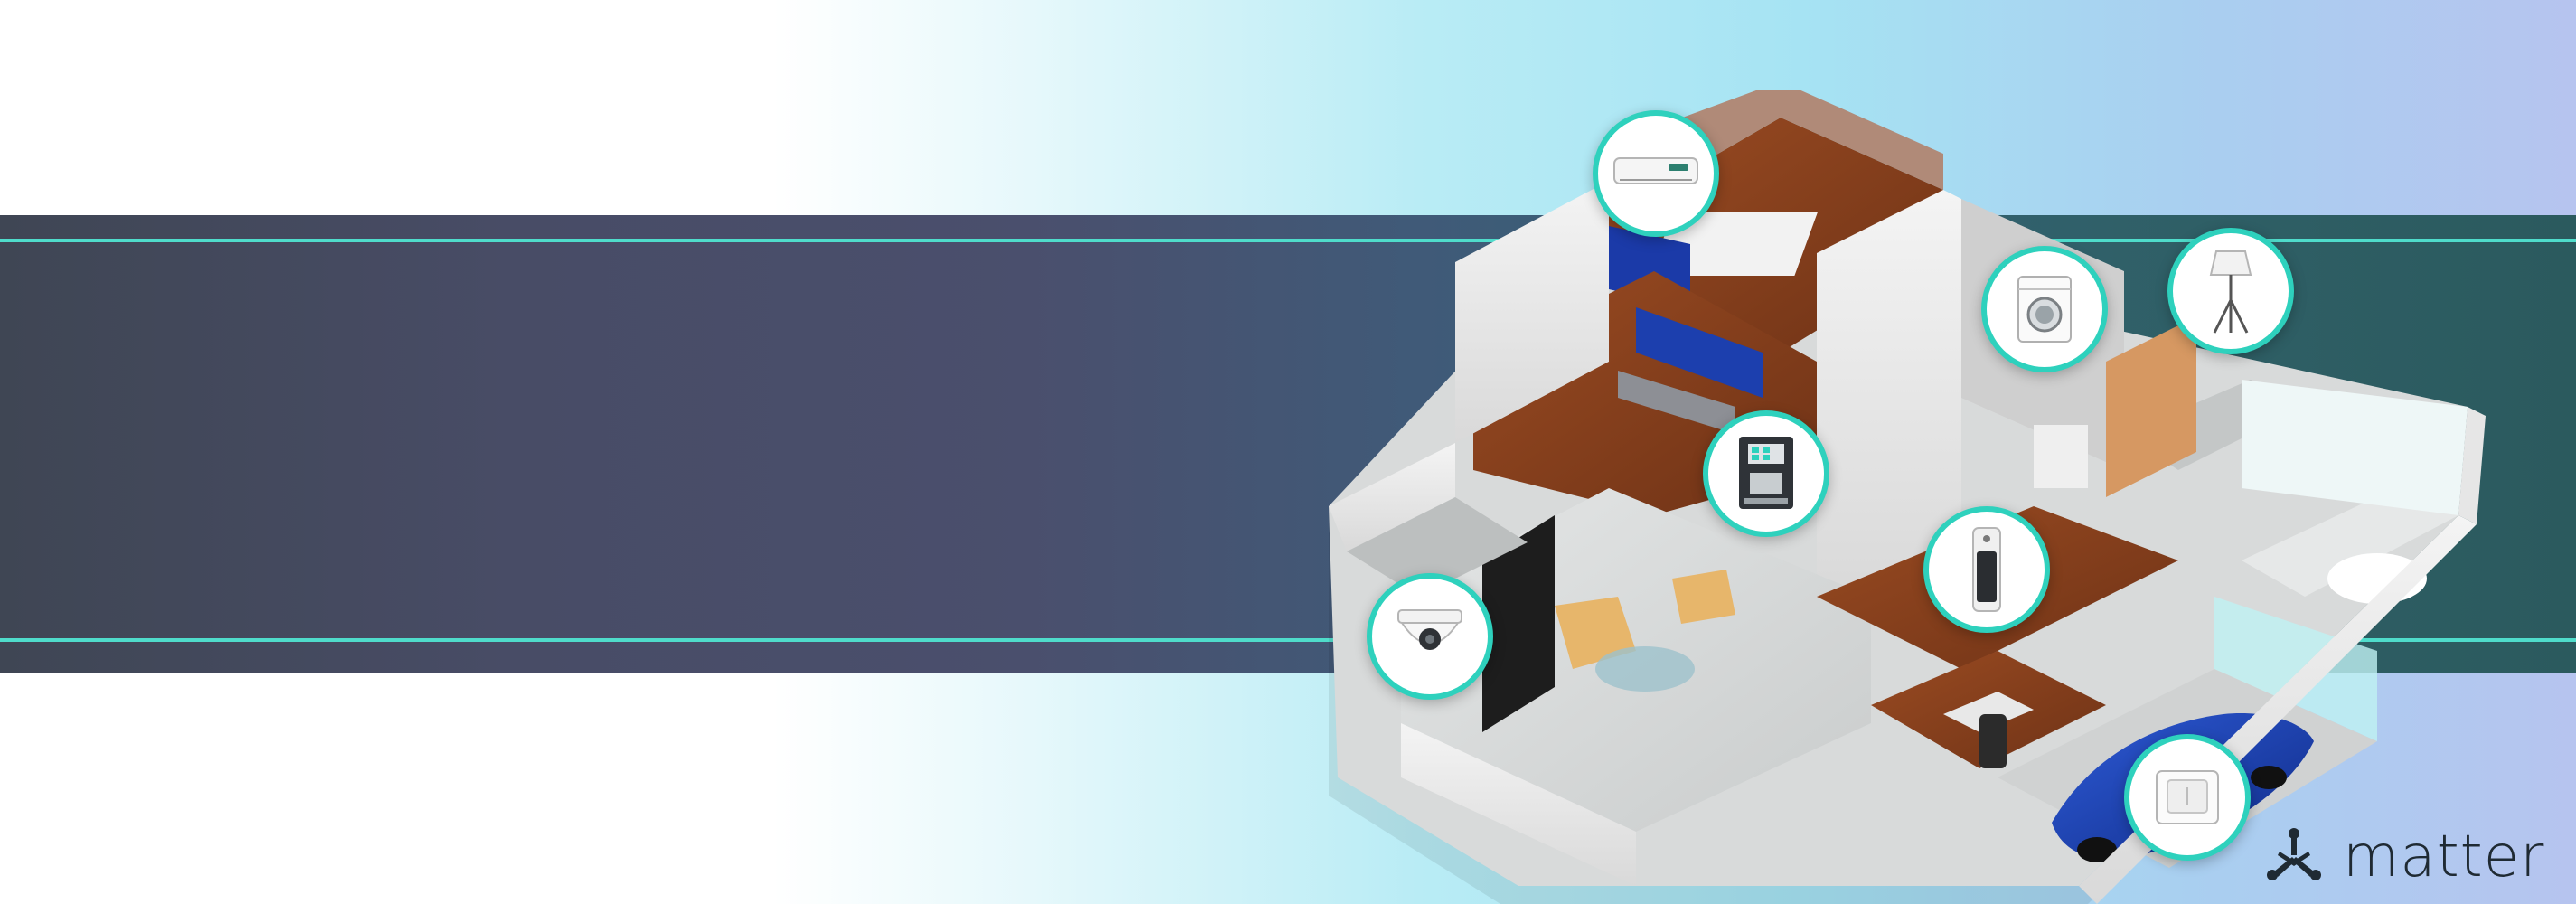  Describe the element at coordinates (2230, 291) in the screenshot. I see `floor-lamp-icon` at that location.